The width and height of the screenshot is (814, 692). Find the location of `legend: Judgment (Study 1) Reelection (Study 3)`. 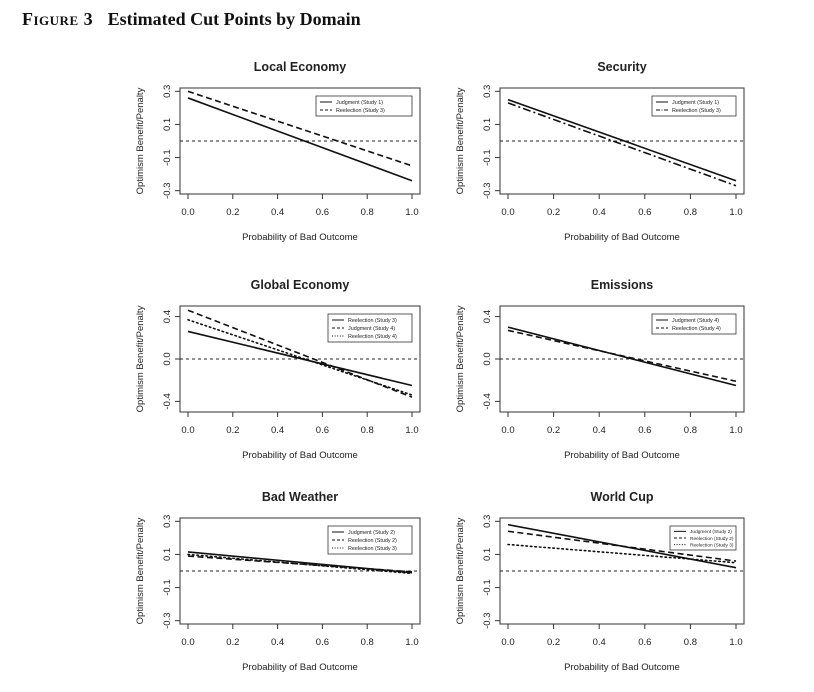

legend: Judgment (Study 1) Reelection (Study 3) is located at coordinates (364, 106).